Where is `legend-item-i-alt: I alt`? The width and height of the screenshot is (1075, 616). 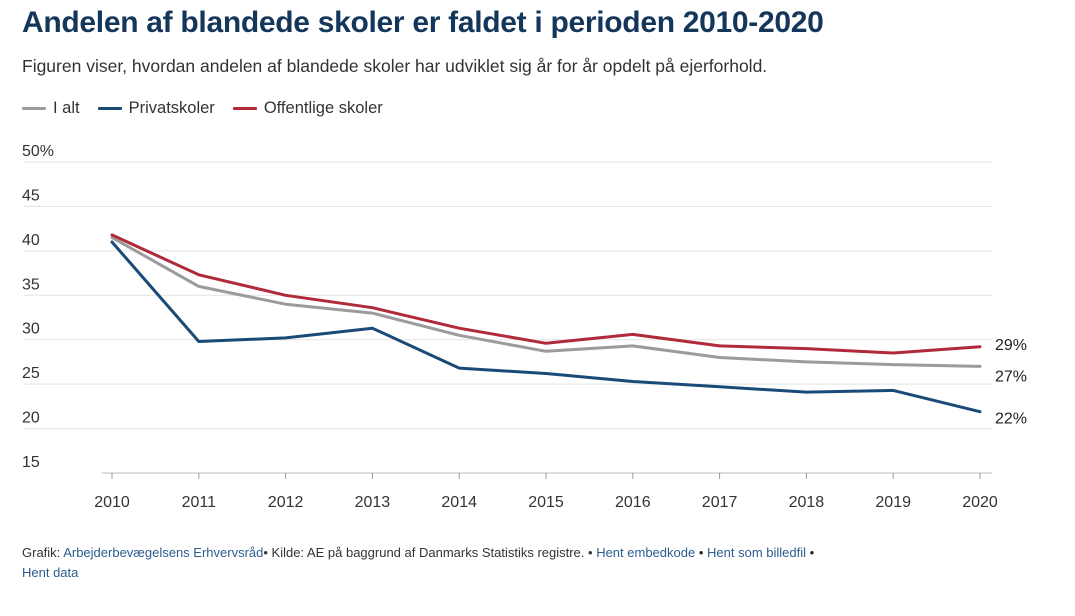 legend-item-i-alt: I alt is located at coordinates (51, 108).